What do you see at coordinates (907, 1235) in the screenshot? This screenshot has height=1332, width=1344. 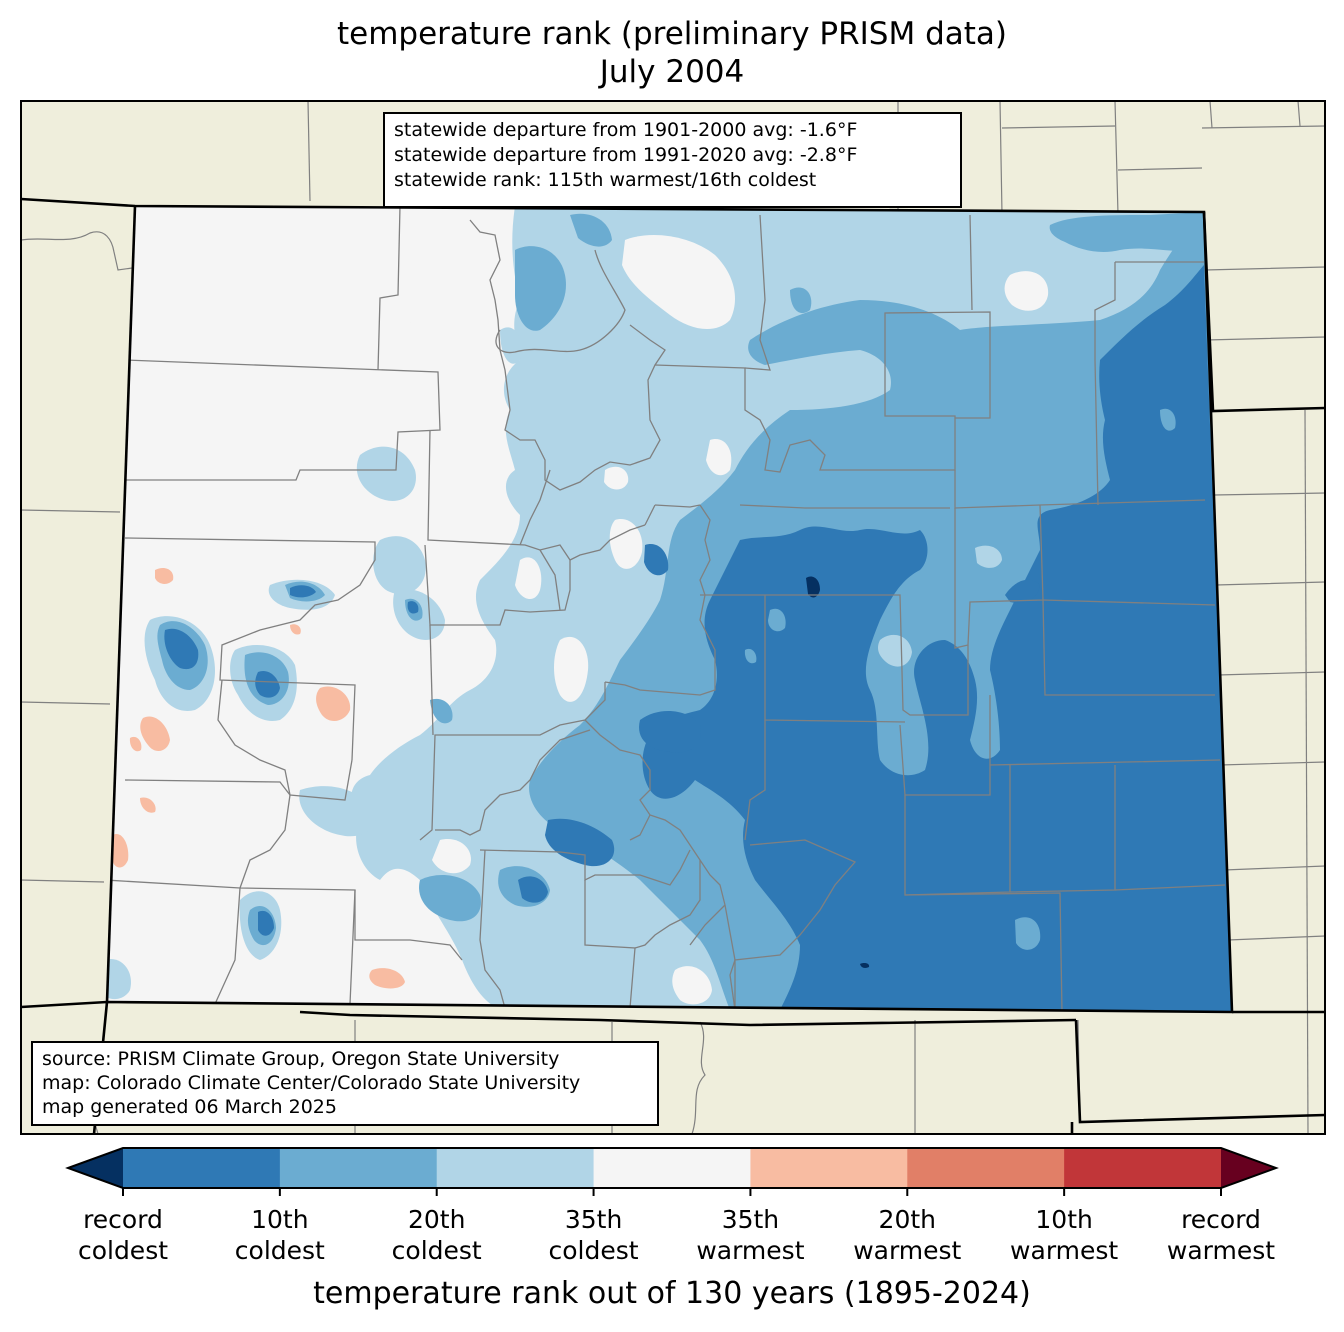 I see `colorbar-tick-label: 20th warmest` at bounding box center [907, 1235].